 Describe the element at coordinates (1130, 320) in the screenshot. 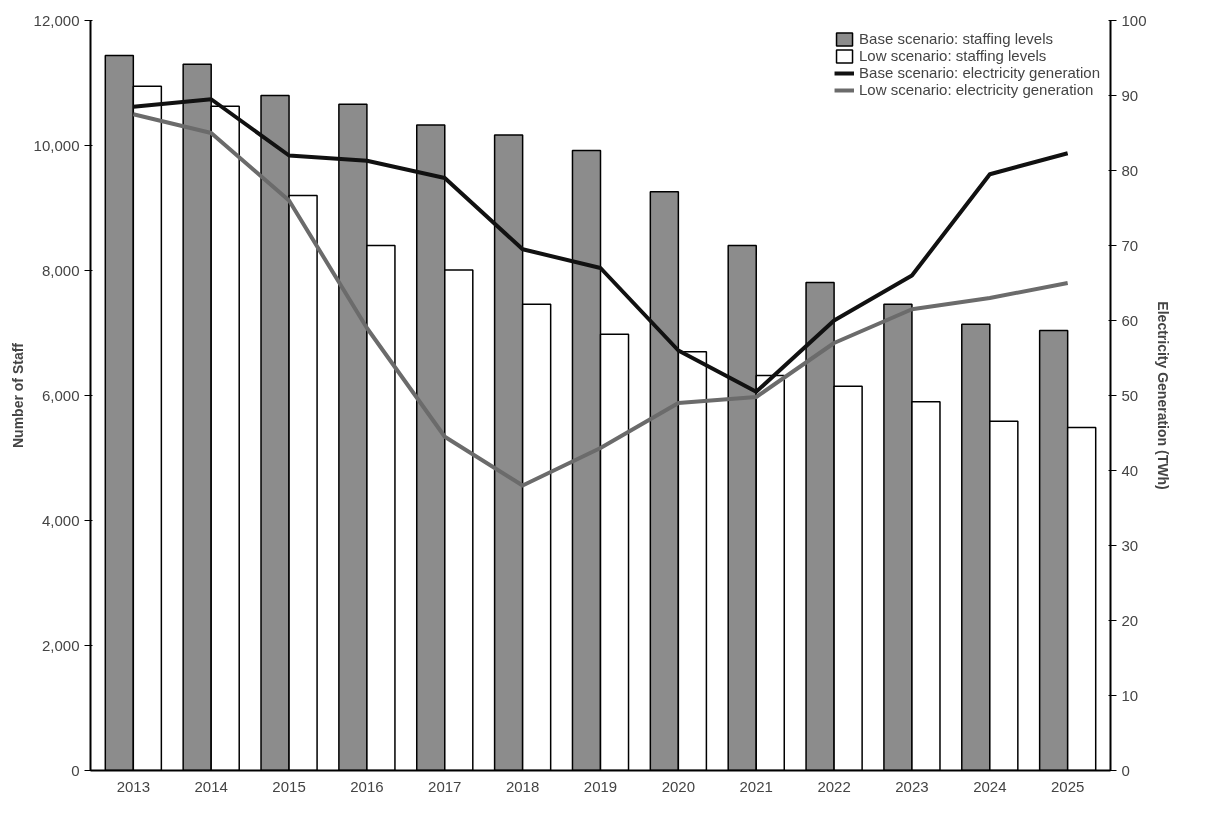

I see `y2-tick-label: 60` at that location.